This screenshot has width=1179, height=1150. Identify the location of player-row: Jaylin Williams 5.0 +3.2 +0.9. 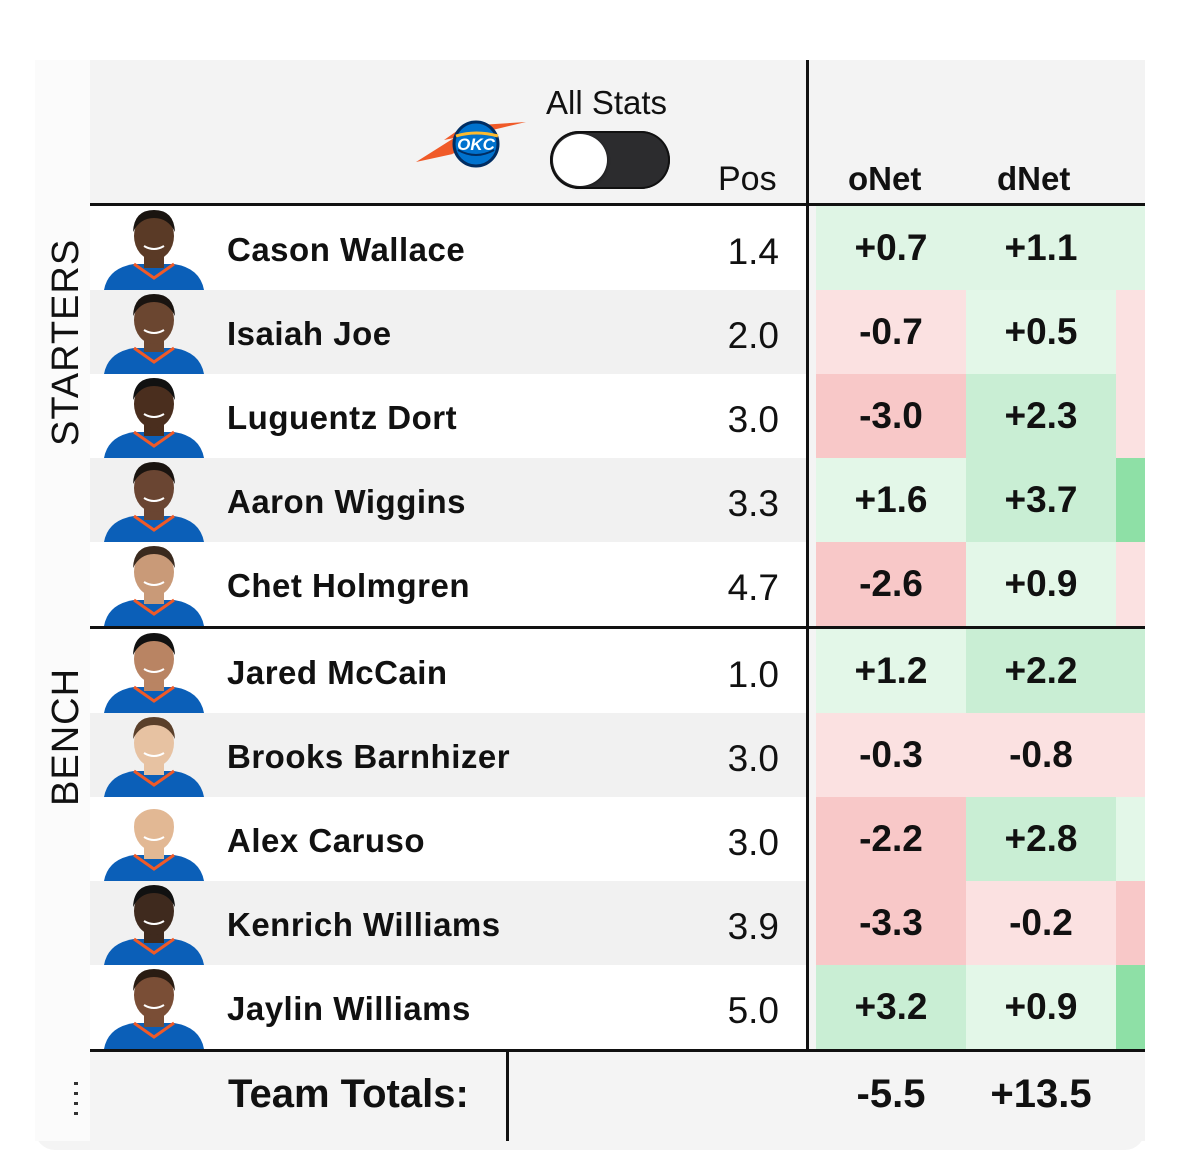
(617, 1007).